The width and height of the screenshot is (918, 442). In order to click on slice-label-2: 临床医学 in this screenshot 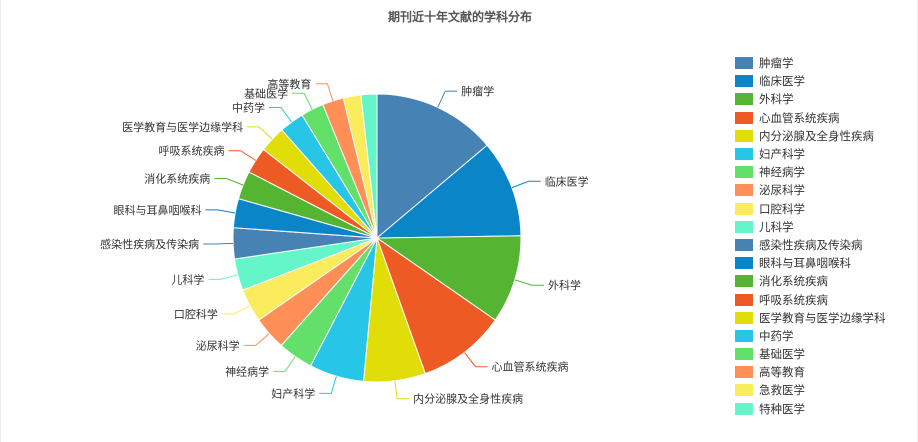, I will do `click(567, 181)`.